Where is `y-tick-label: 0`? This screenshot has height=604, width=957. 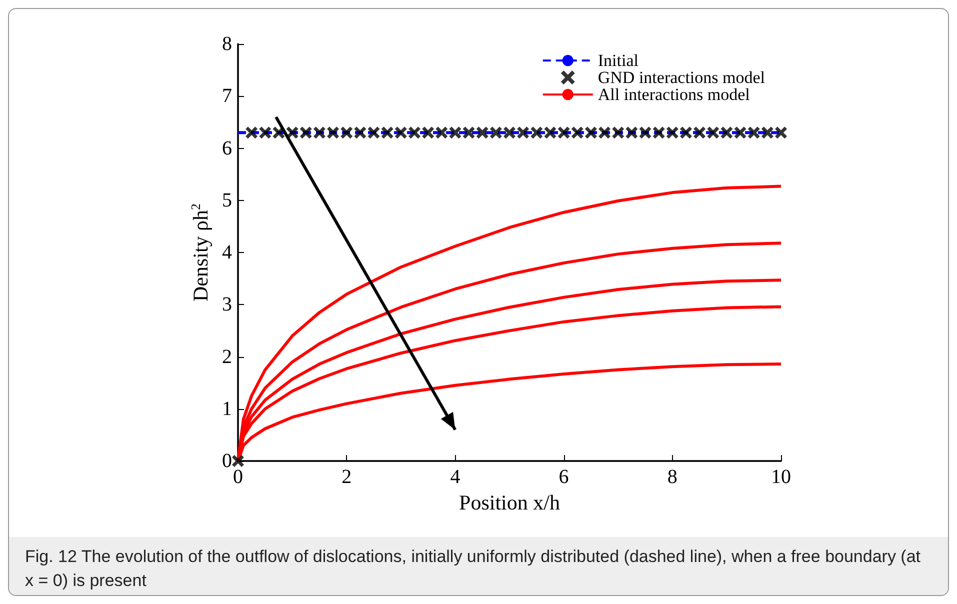
y-tick-label: 0 is located at coordinates (227, 461).